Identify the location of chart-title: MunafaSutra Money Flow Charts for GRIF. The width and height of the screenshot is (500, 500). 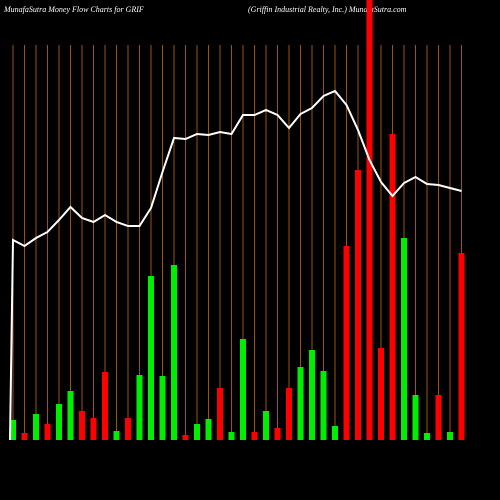
(73, 9).